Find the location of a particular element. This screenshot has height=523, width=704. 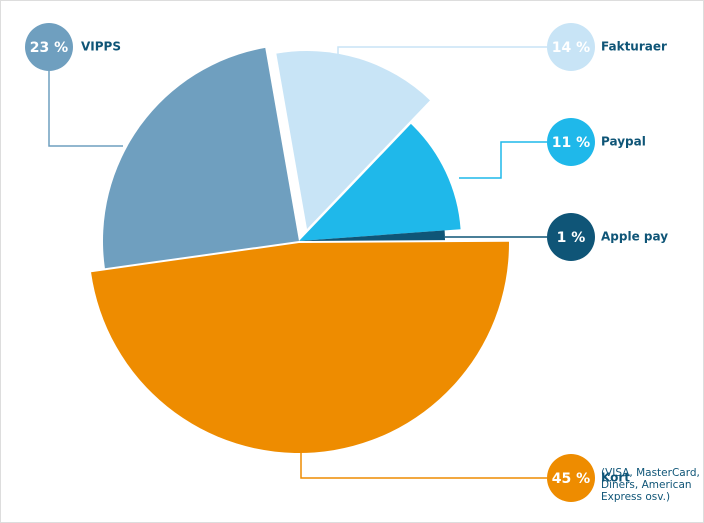

value-label: 14 % is located at coordinates (571, 48).